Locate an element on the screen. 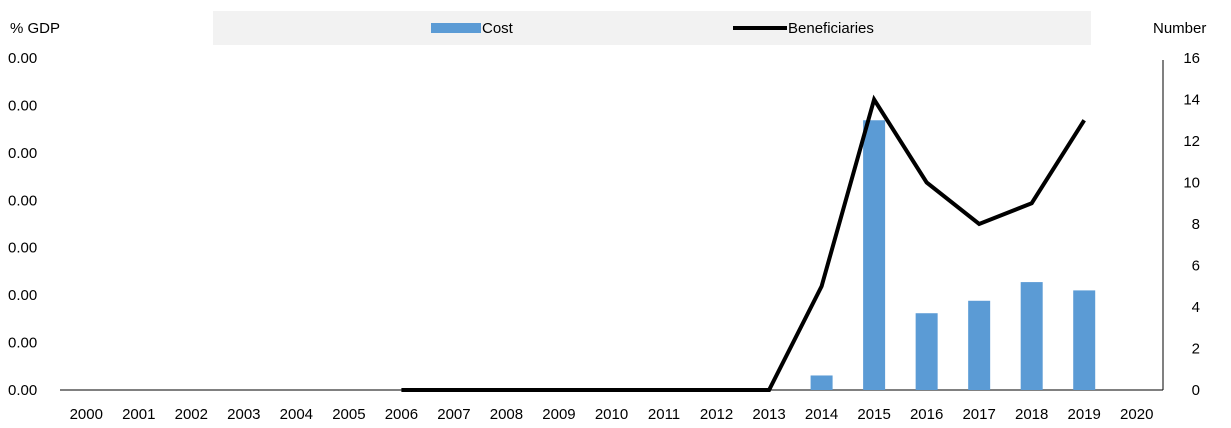  y-right-tick-label: 2 is located at coordinates (1196, 349).